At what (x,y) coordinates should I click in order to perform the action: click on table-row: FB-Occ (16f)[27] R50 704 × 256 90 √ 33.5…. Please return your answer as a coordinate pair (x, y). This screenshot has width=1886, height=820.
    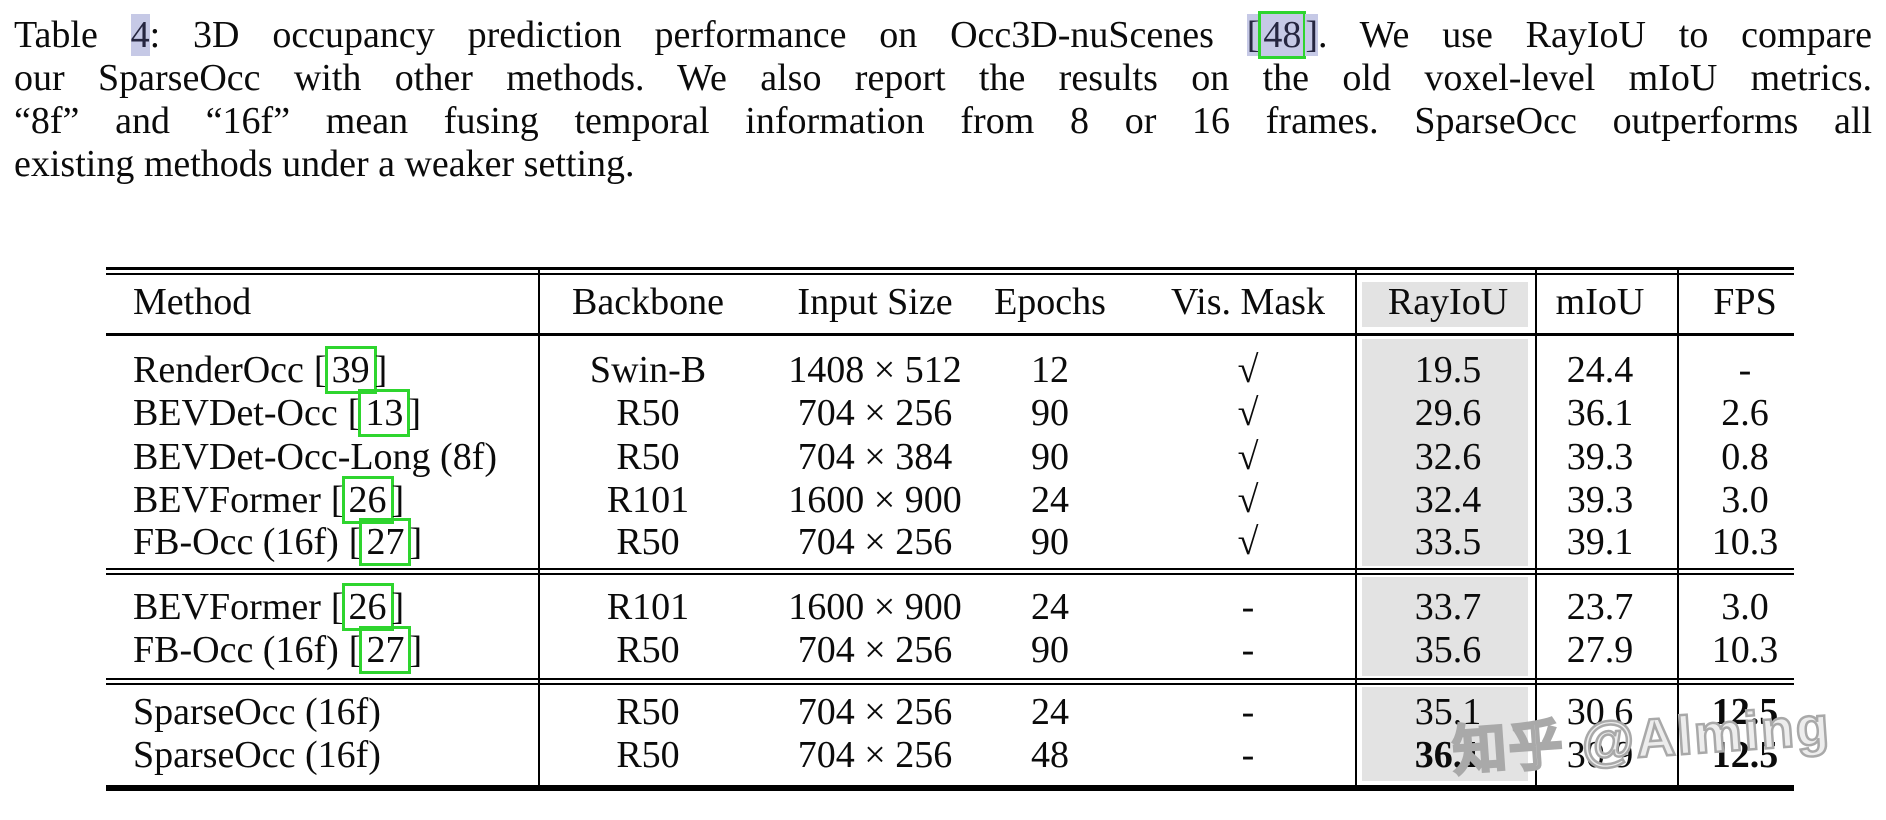
    Looking at the image, I should click on (950, 542).